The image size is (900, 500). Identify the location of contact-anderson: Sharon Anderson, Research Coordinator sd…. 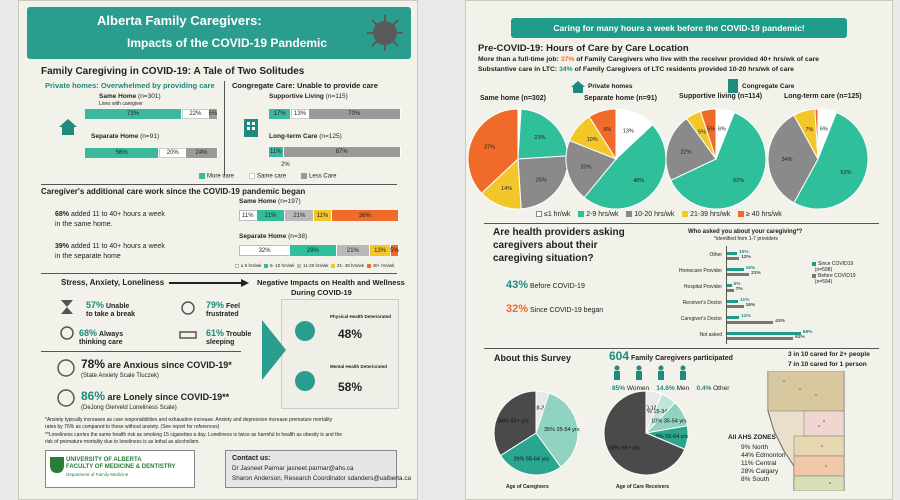
(321, 478).